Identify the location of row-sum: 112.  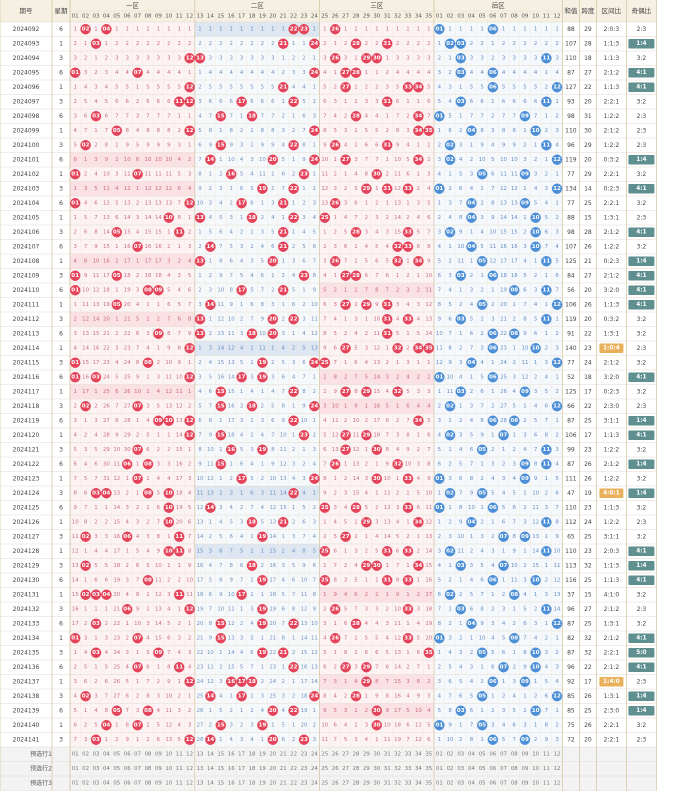
(571, 522).